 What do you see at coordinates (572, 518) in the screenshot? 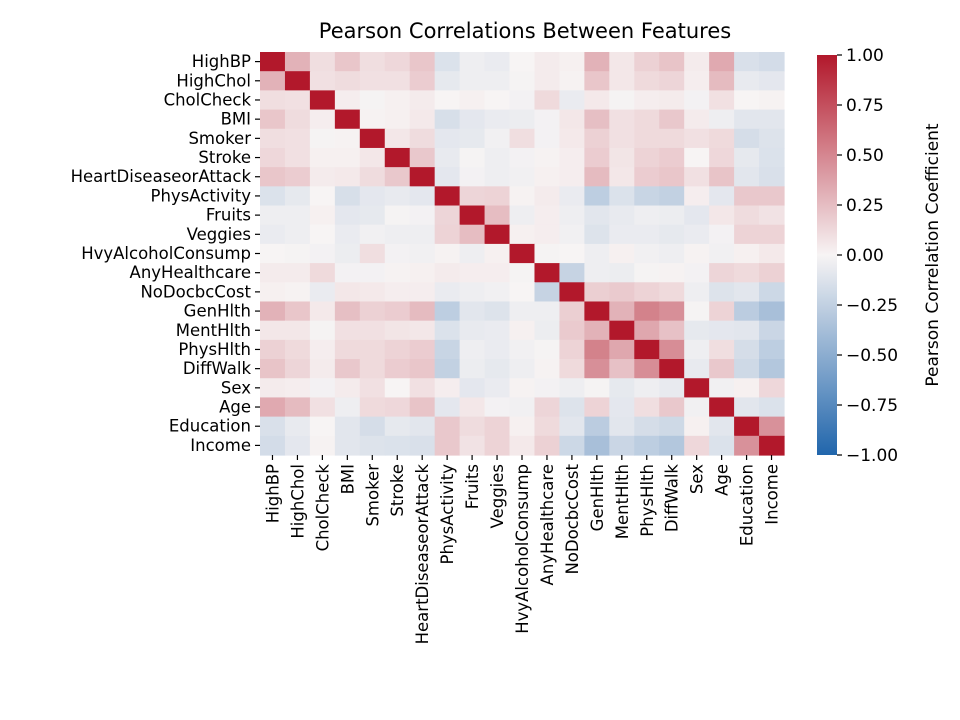
I see `x-tick-label: NoDocbcCost` at bounding box center [572, 518].